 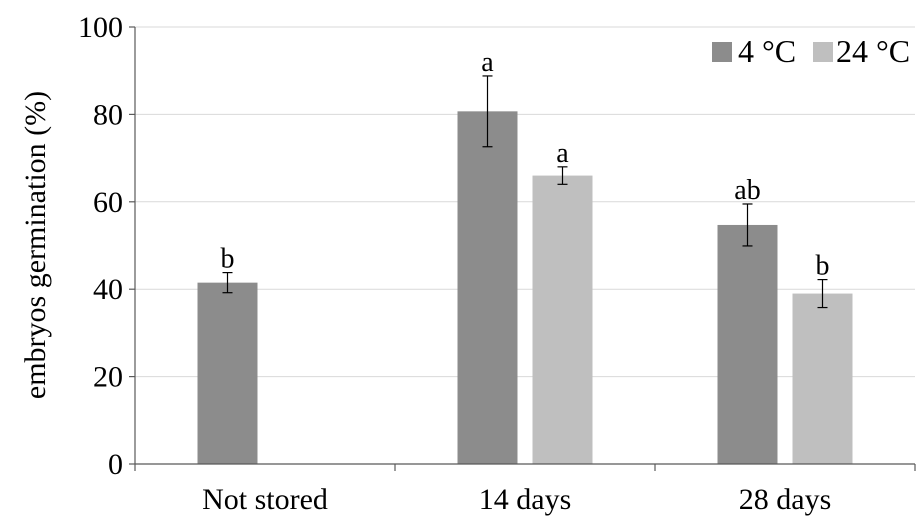 What do you see at coordinates (265, 499) in the screenshot?
I see `x-tick-label: Not stored` at bounding box center [265, 499].